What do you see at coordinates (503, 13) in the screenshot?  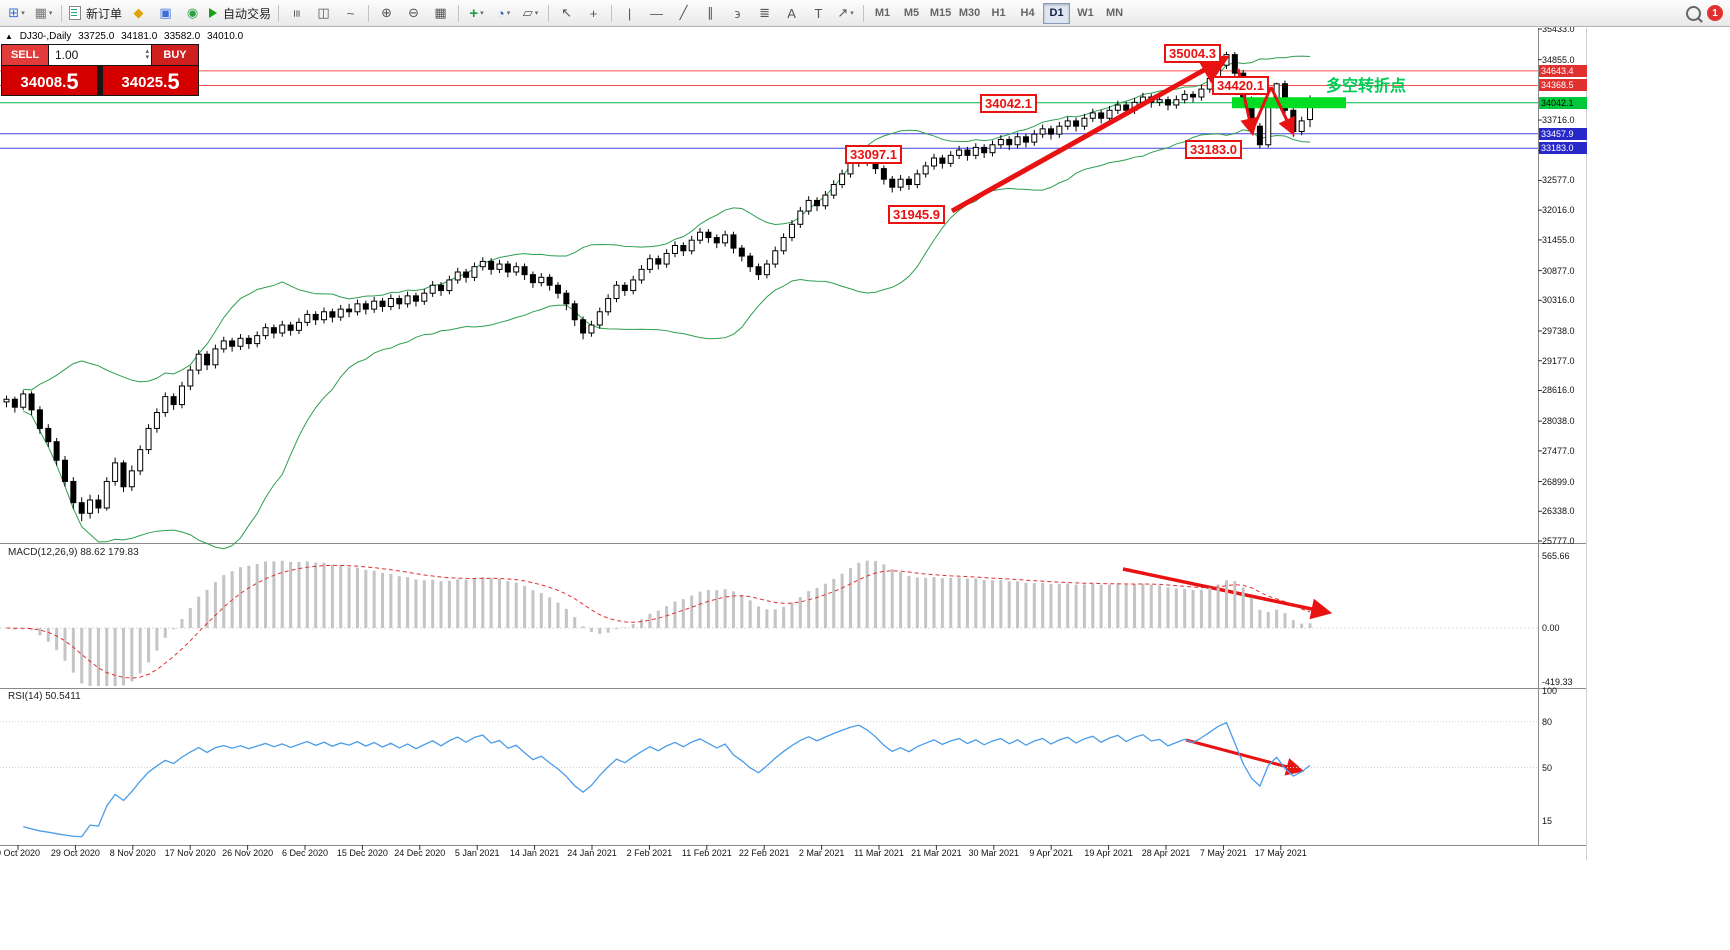 I see `periods-button: ◔ ▾` at bounding box center [503, 13].